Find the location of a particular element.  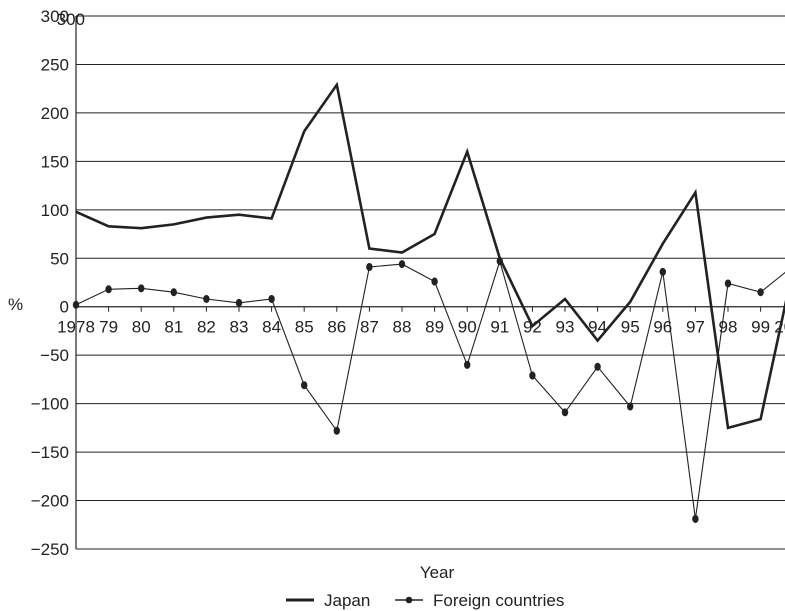

x-axis-label: Year is located at coordinates (437, 572).